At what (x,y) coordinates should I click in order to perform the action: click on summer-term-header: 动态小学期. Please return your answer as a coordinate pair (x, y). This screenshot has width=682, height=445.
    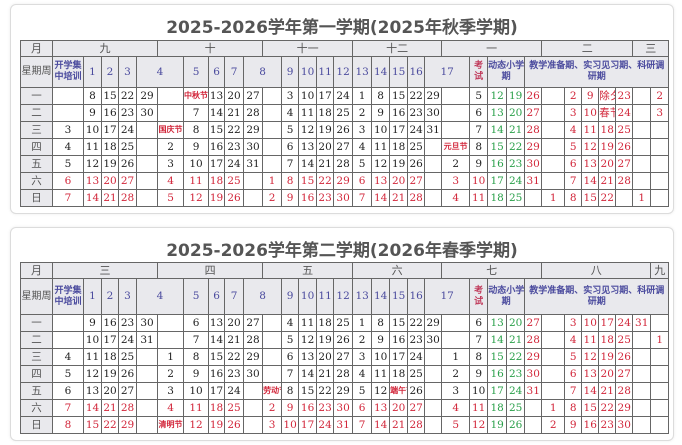
    Looking at the image, I should click on (506, 72).